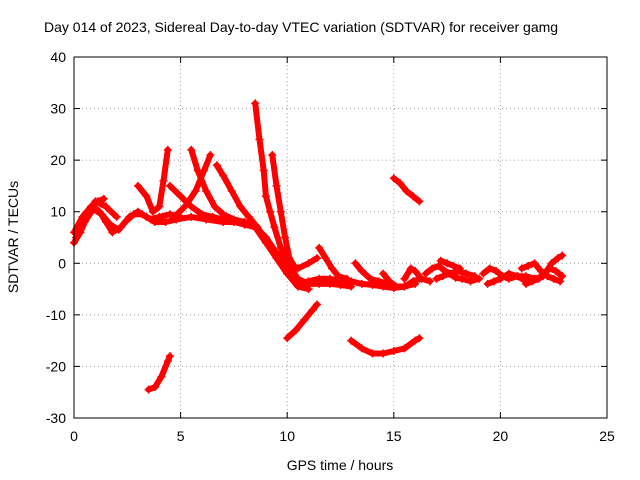 This screenshot has height=480, width=640. What do you see at coordinates (340, 465) in the screenshot?
I see `x-axis-label: GPS time / hours` at bounding box center [340, 465].